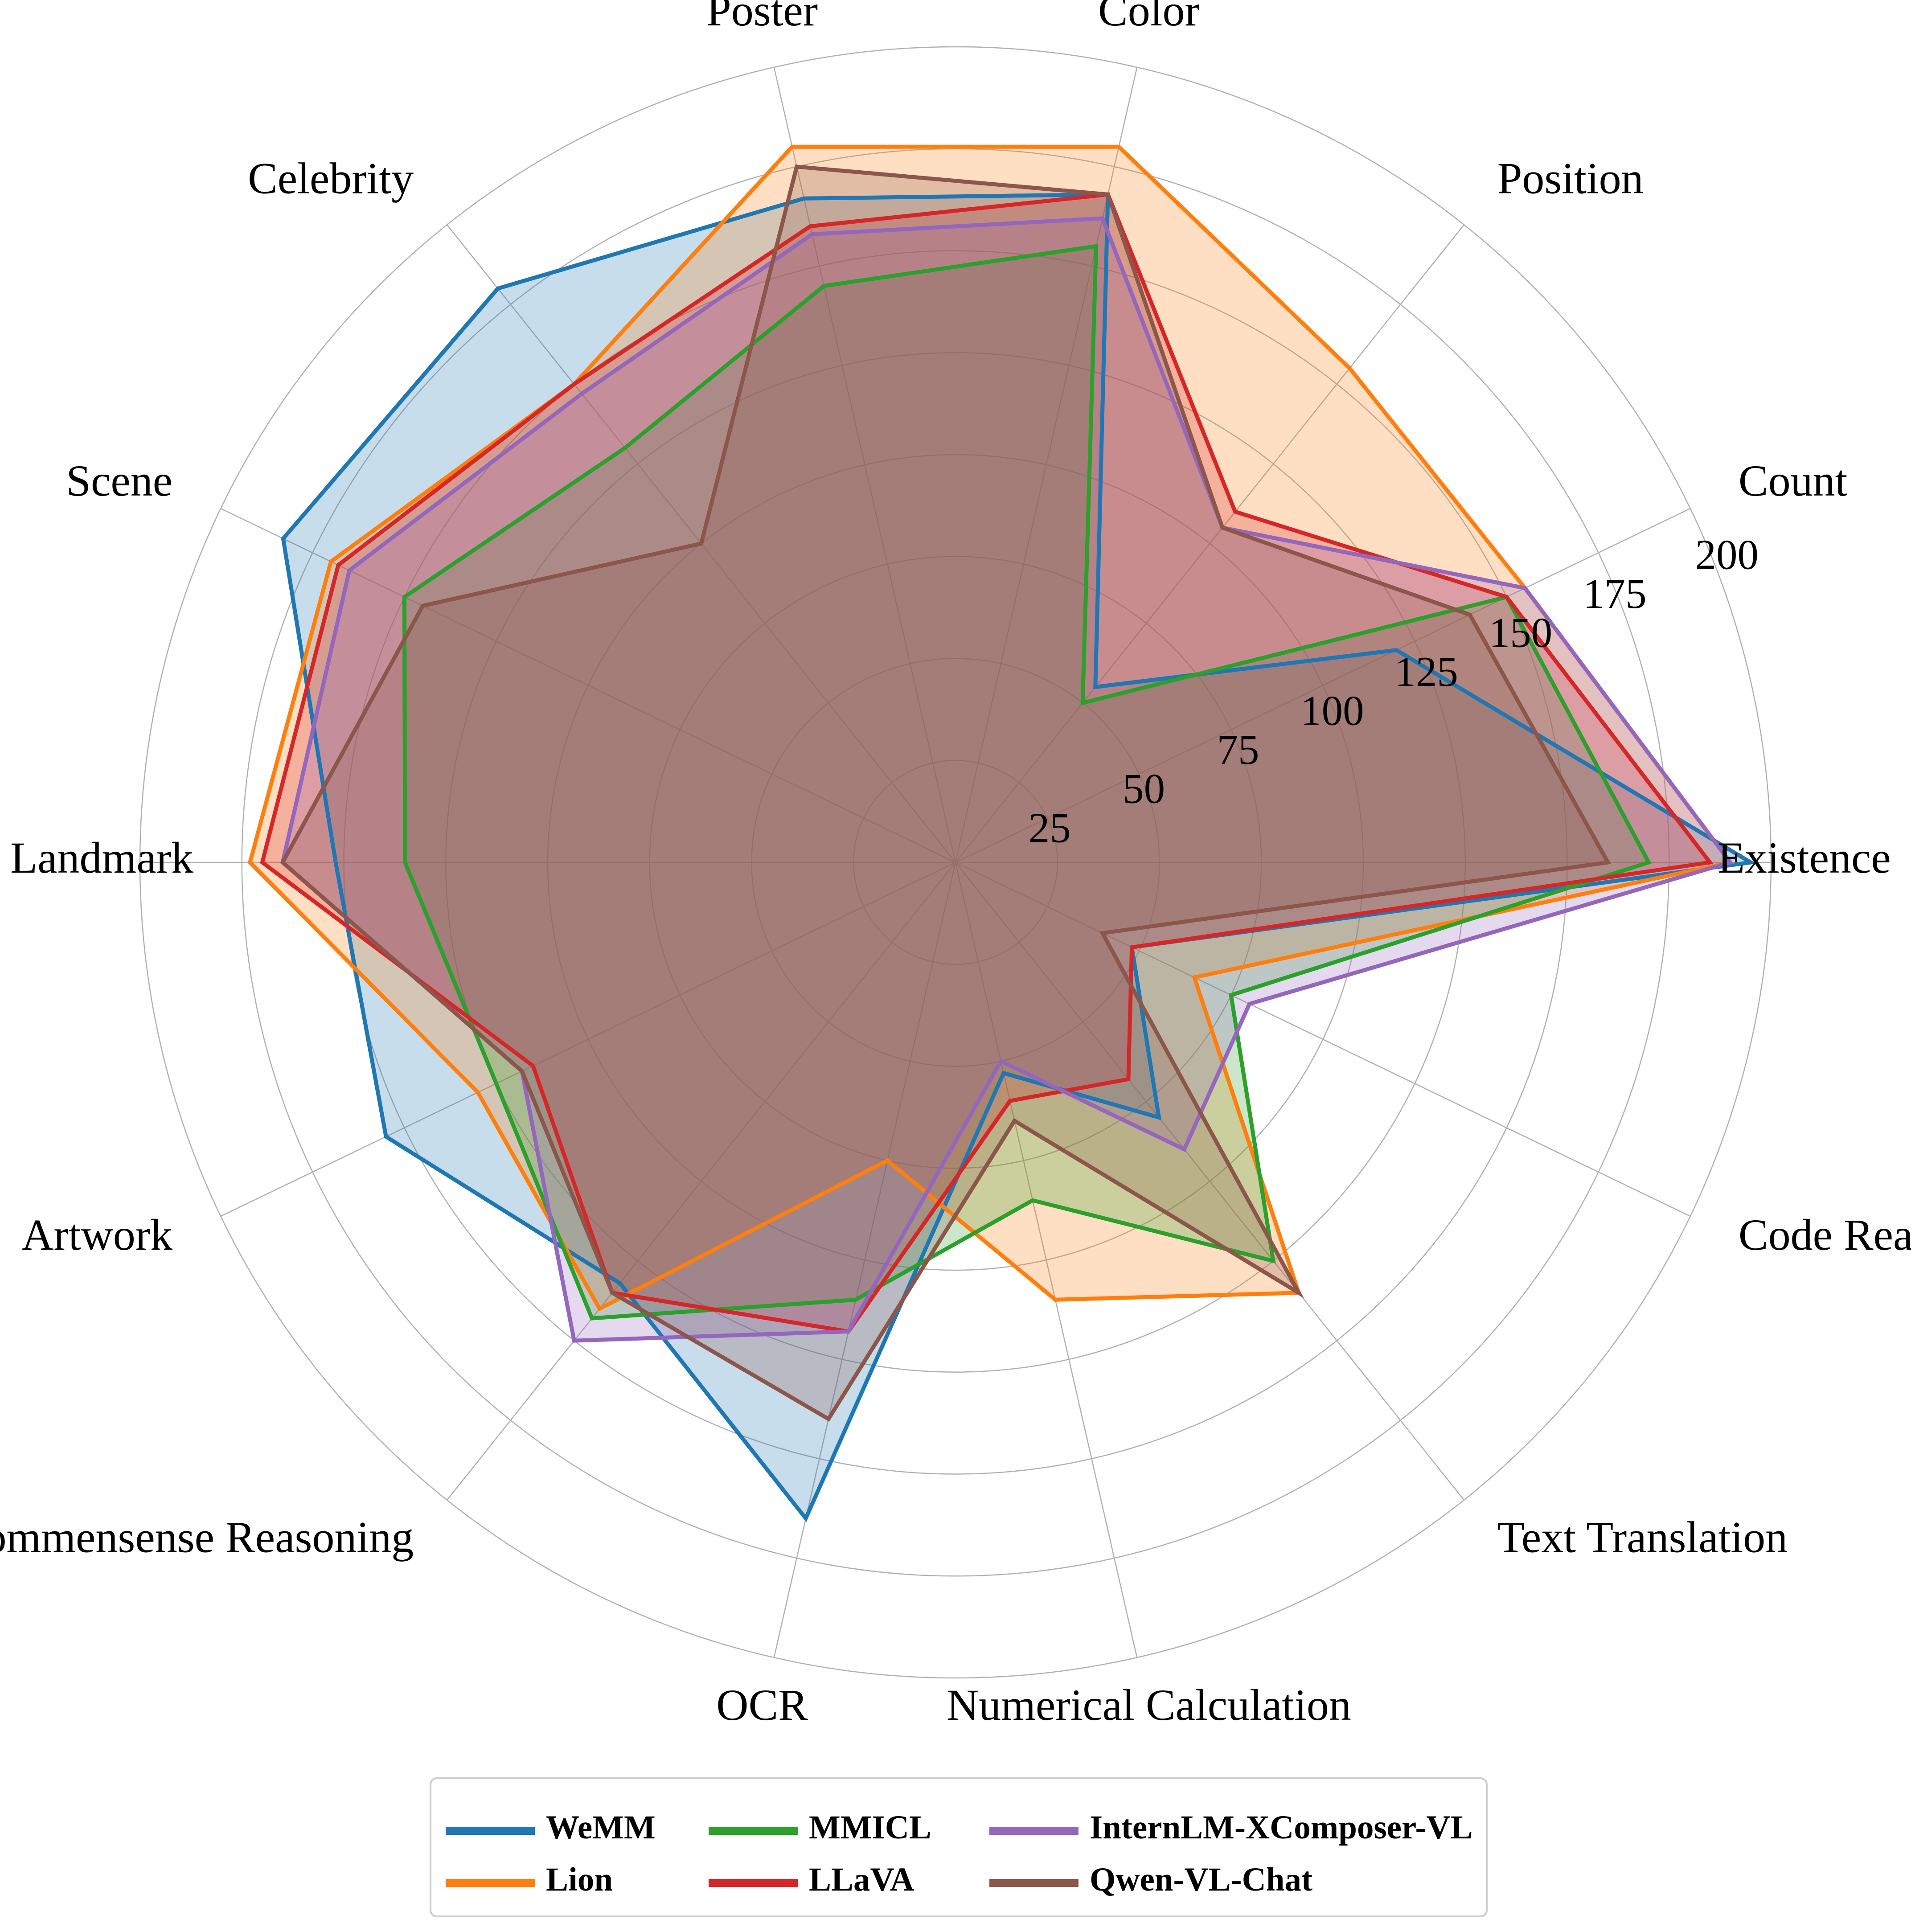 Image resolution: width=1911 pixels, height=1932 pixels. I want to click on radial-tick-label: 125, so click(1426, 671).